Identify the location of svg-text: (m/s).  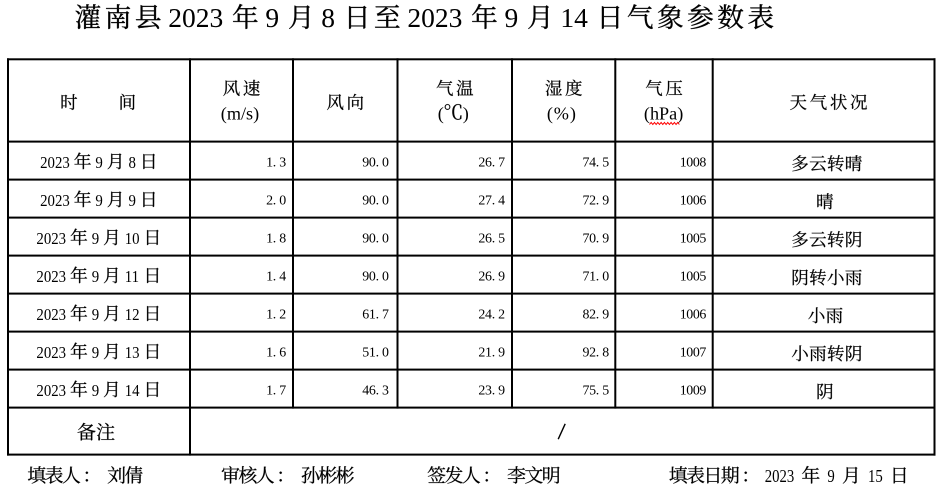
(240, 113).